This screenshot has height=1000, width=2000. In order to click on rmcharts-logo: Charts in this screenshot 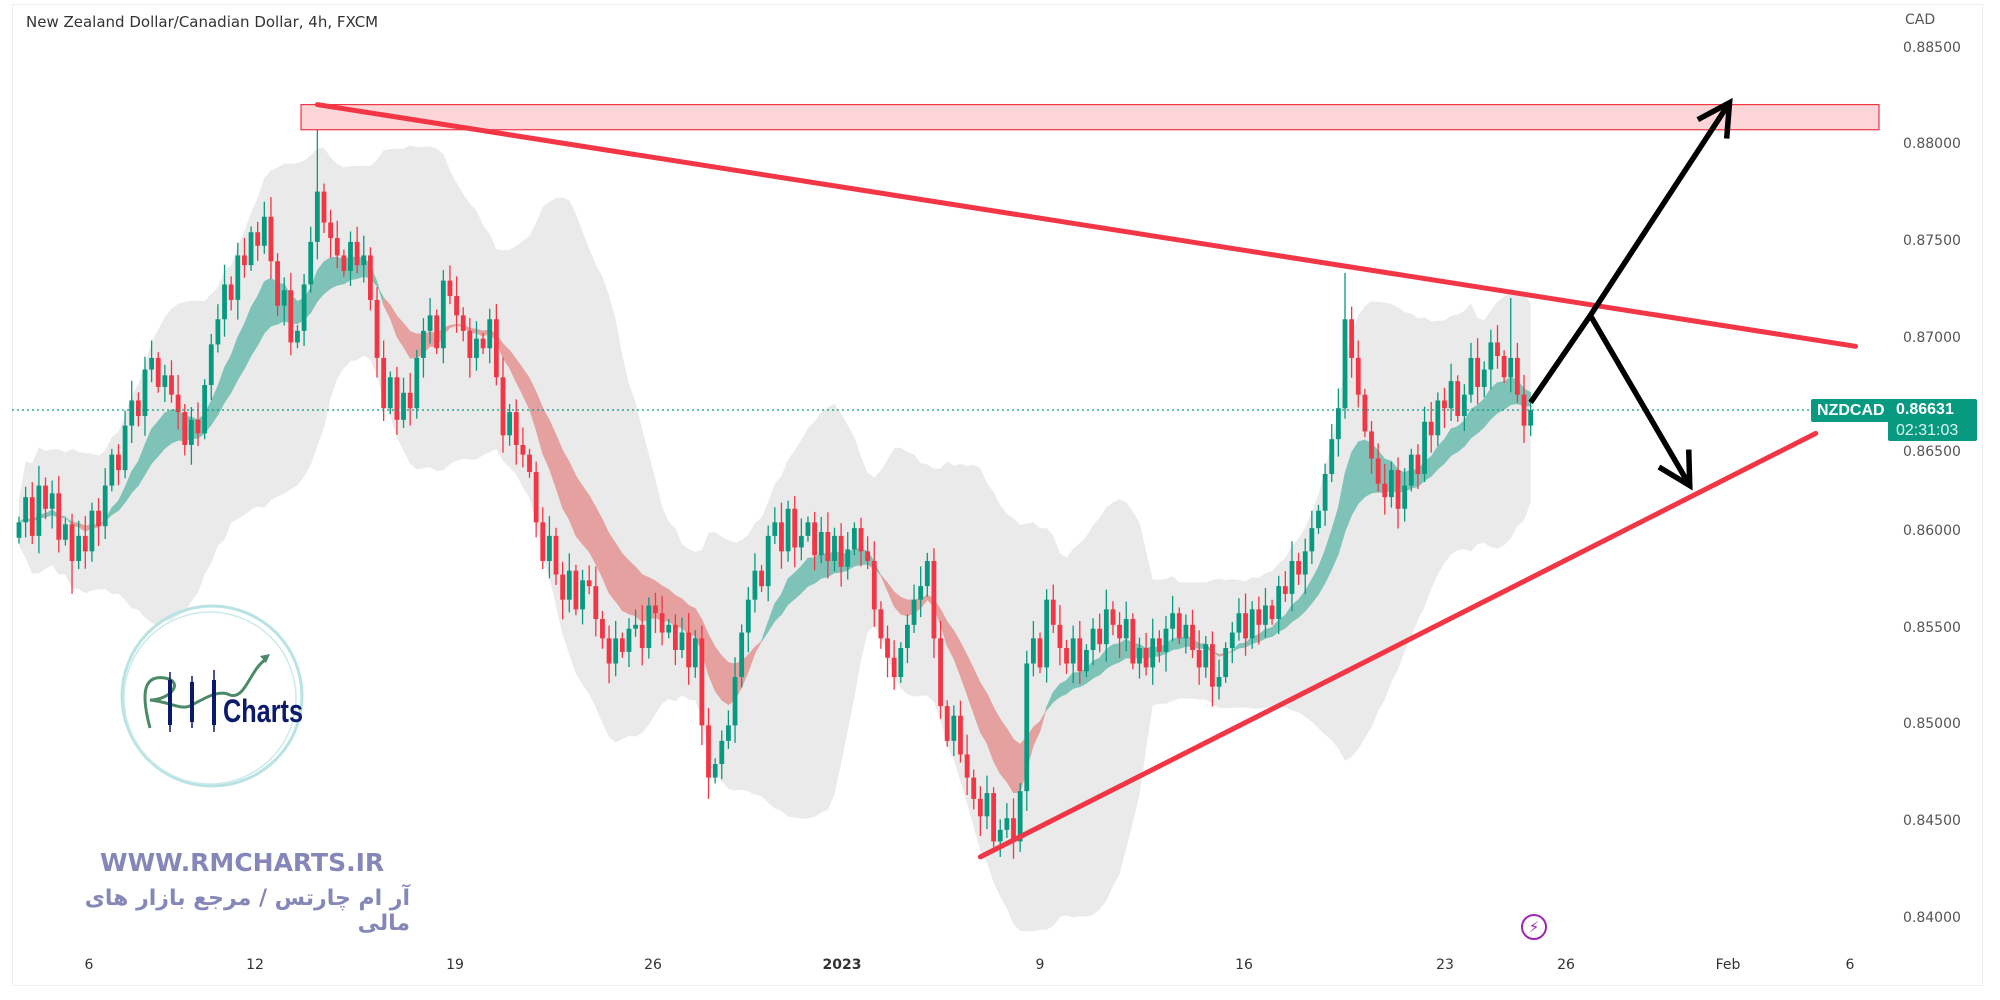, I will do `click(212, 696)`.